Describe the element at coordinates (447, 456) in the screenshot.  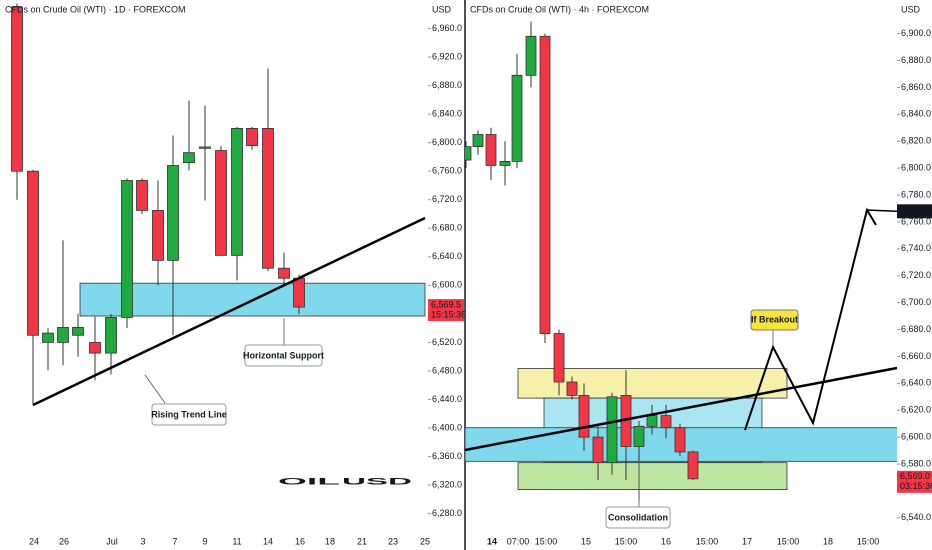
I see `y-tick-label: 6,360.0` at that location.